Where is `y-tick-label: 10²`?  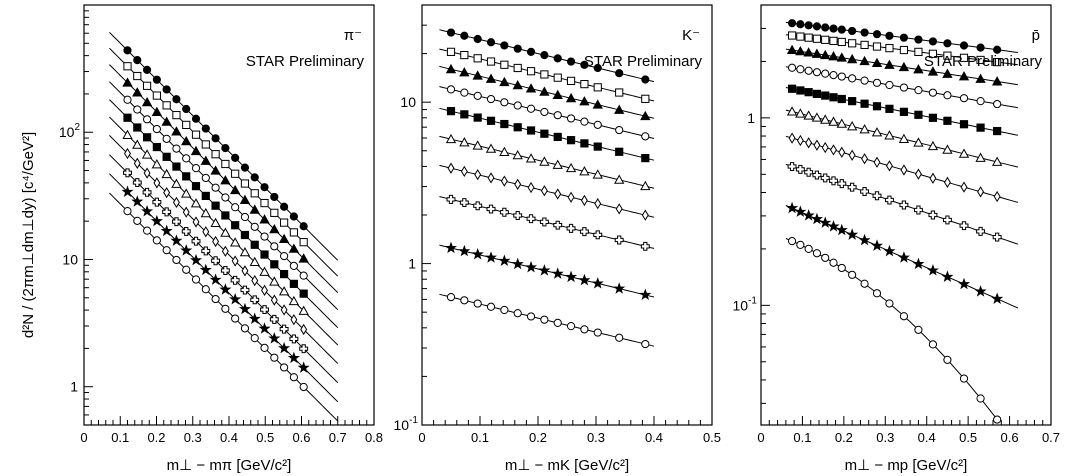 y-tick-label: 10² is located at coordinates (70, 131).